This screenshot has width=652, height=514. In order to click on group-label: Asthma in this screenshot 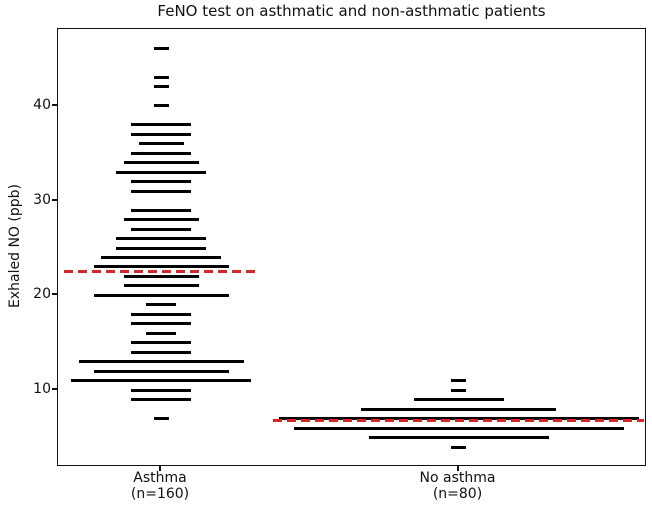, I will do `click(160, 478)`.